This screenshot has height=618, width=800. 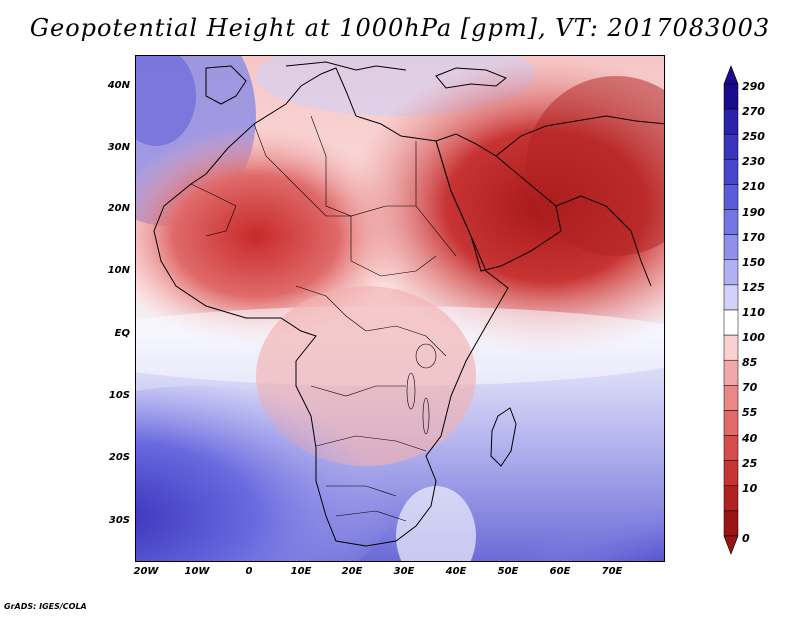 I want to click on colorbar-label: 55, so click(x=750, y=413).